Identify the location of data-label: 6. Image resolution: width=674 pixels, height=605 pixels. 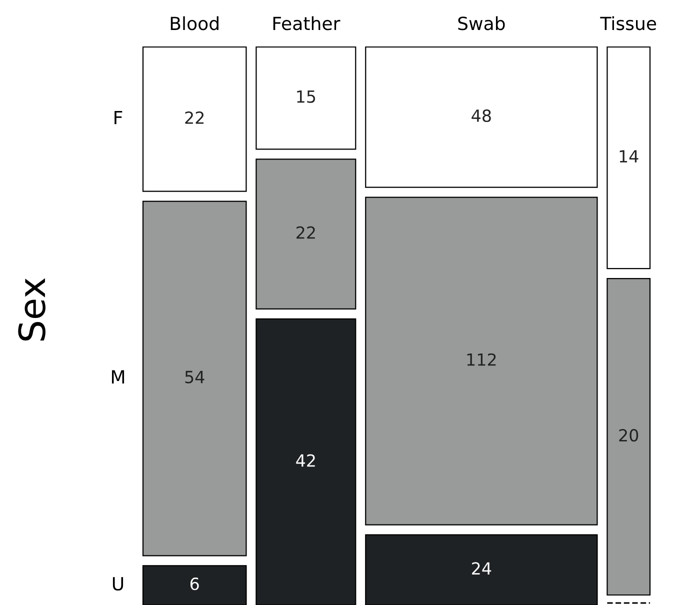
(194, 584).